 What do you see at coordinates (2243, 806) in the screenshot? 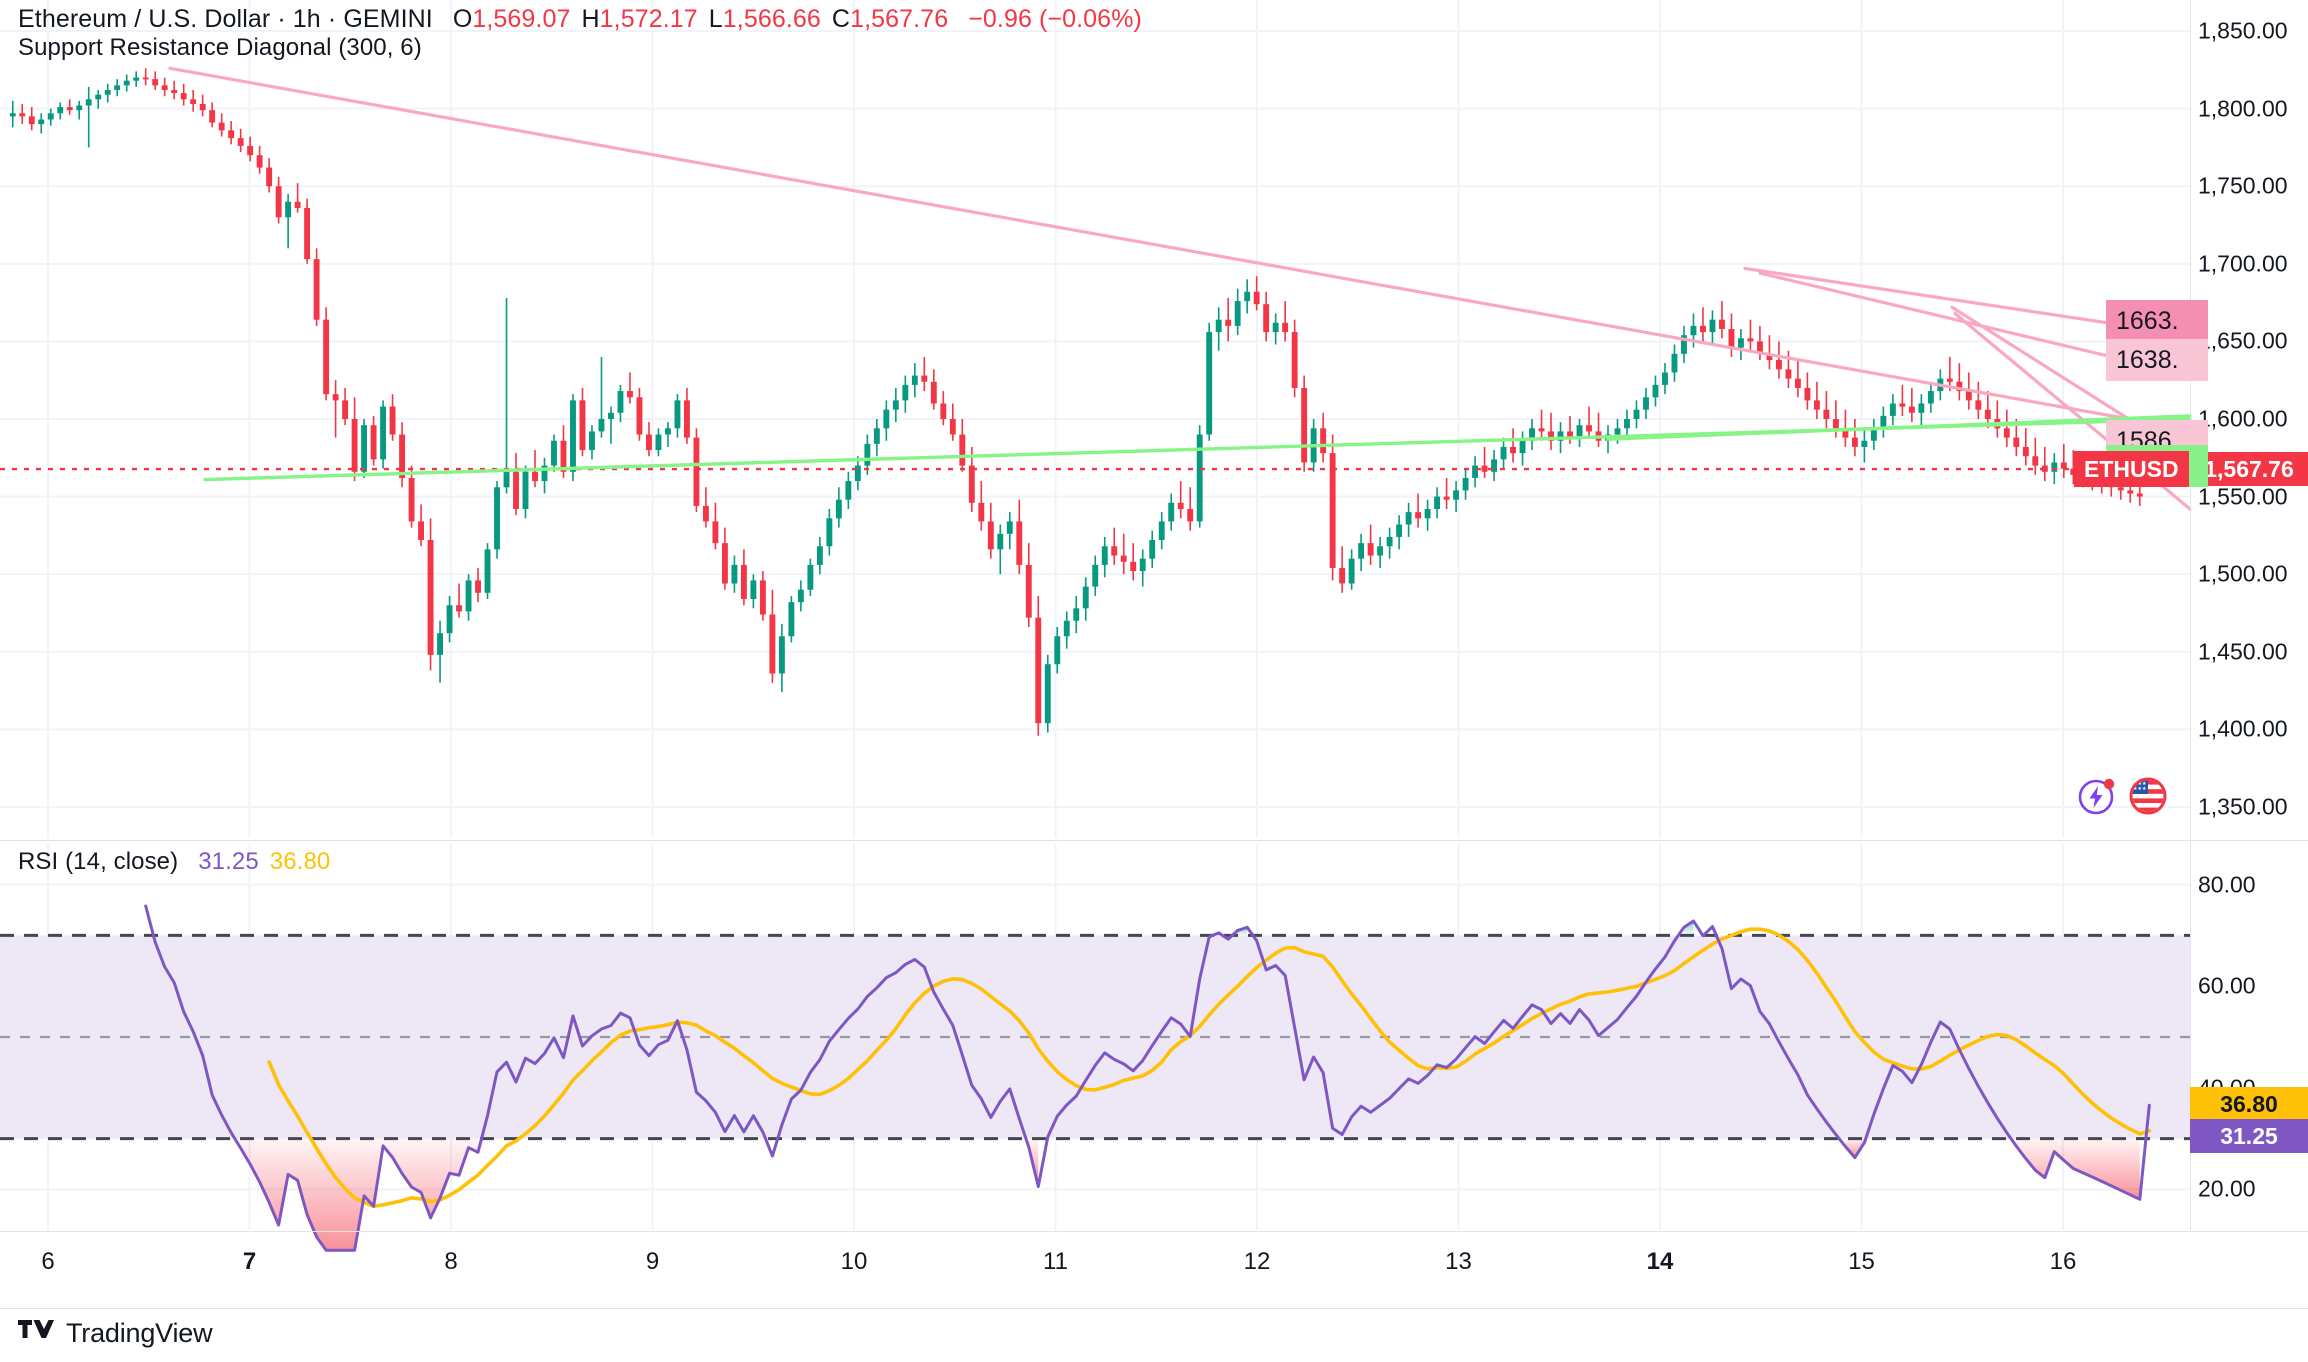
I see `price-tick-label: 1,350.00` at bounding box center [2243, 806].